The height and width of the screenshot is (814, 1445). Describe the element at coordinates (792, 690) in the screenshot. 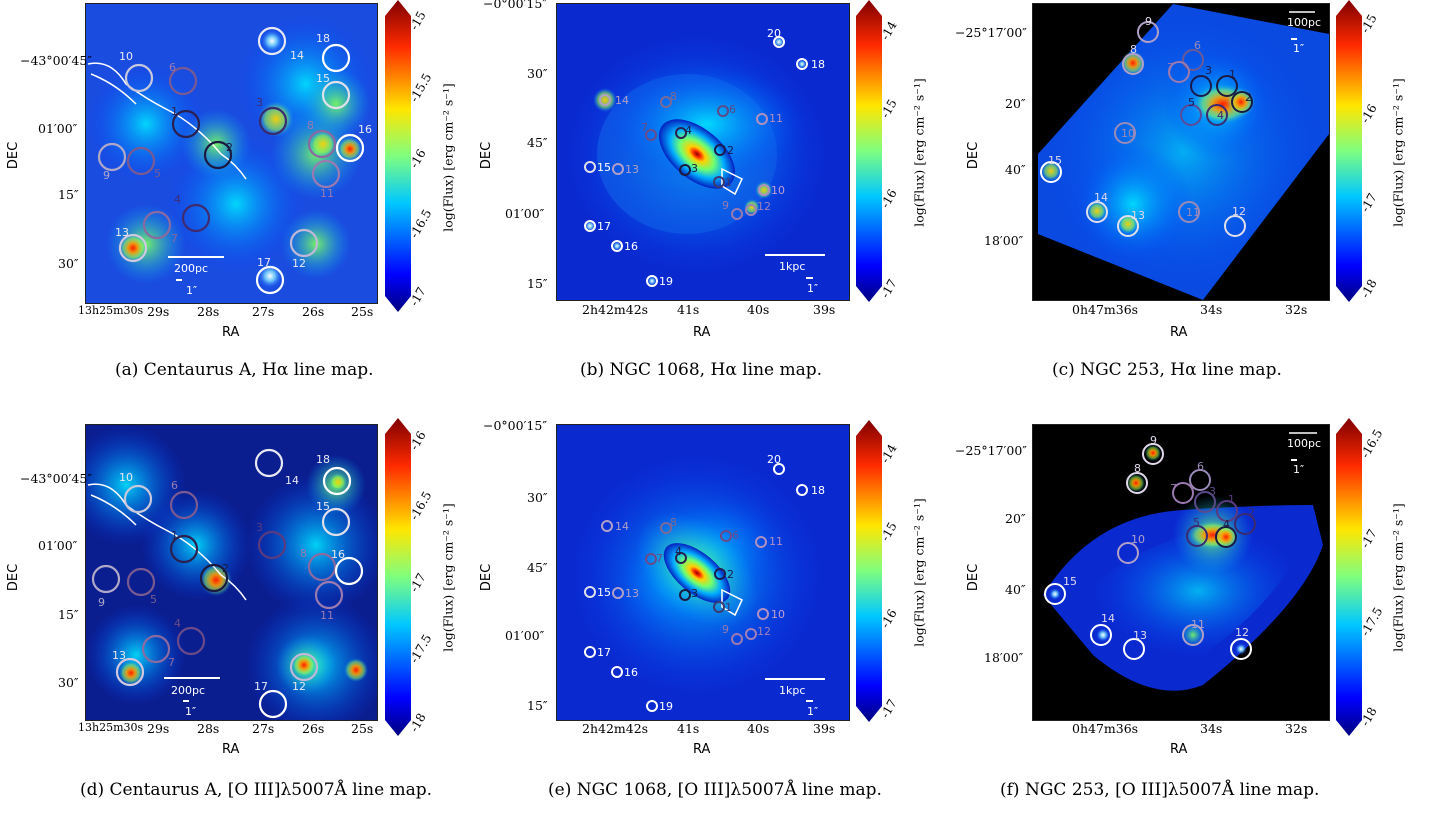

I see `scalebar-label: 1kpc` at that location.